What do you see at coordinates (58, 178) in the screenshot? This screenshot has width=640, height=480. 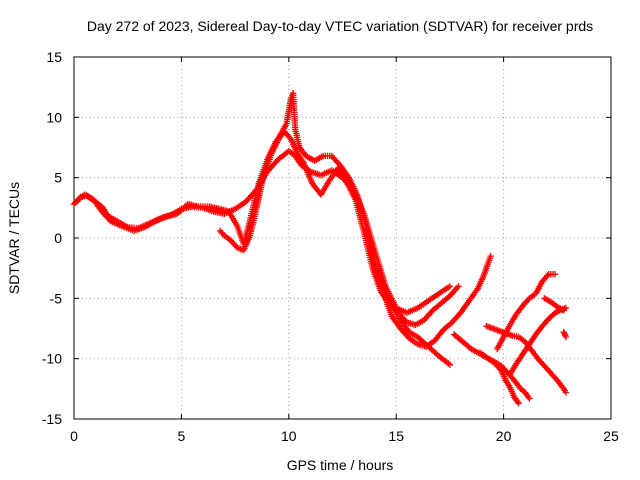 I see `y-tick-label: 5` at bounding box center [58, 178].